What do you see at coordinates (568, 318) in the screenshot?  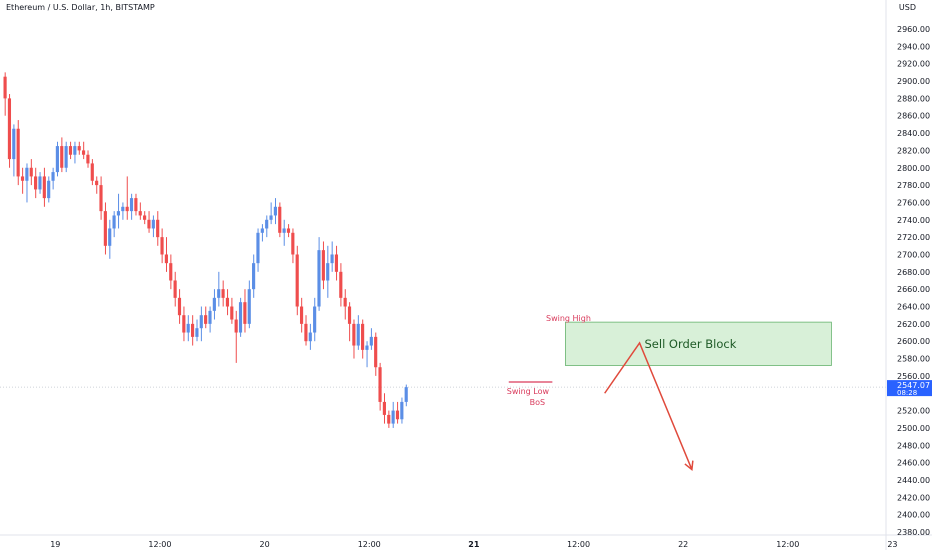 I see `swing-high-label: Swing High` at bounding box center [568, 318].